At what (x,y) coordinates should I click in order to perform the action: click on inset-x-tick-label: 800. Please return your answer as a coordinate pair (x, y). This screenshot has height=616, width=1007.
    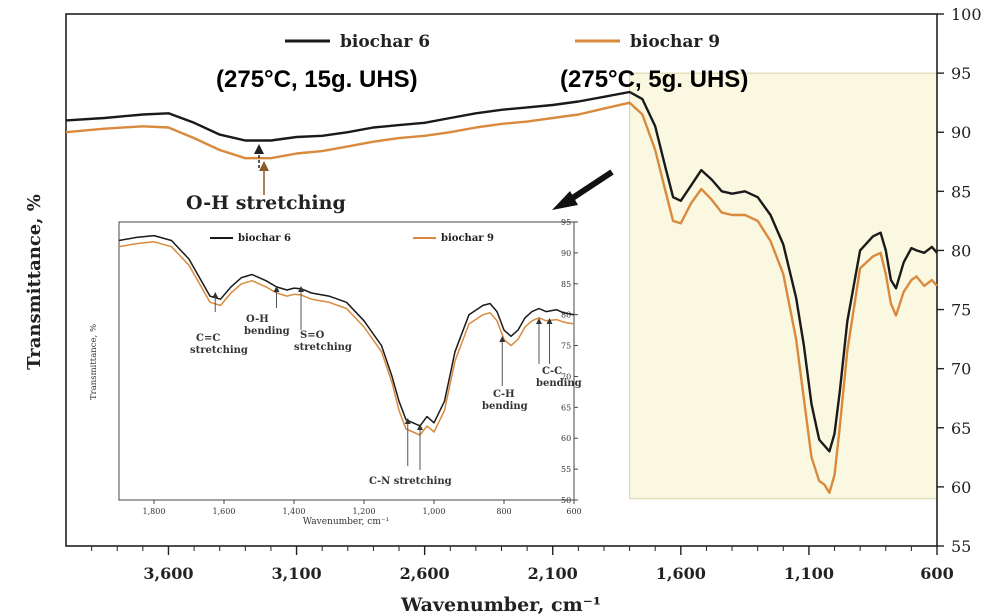
    Looking at the image, I should click on (503, 511).